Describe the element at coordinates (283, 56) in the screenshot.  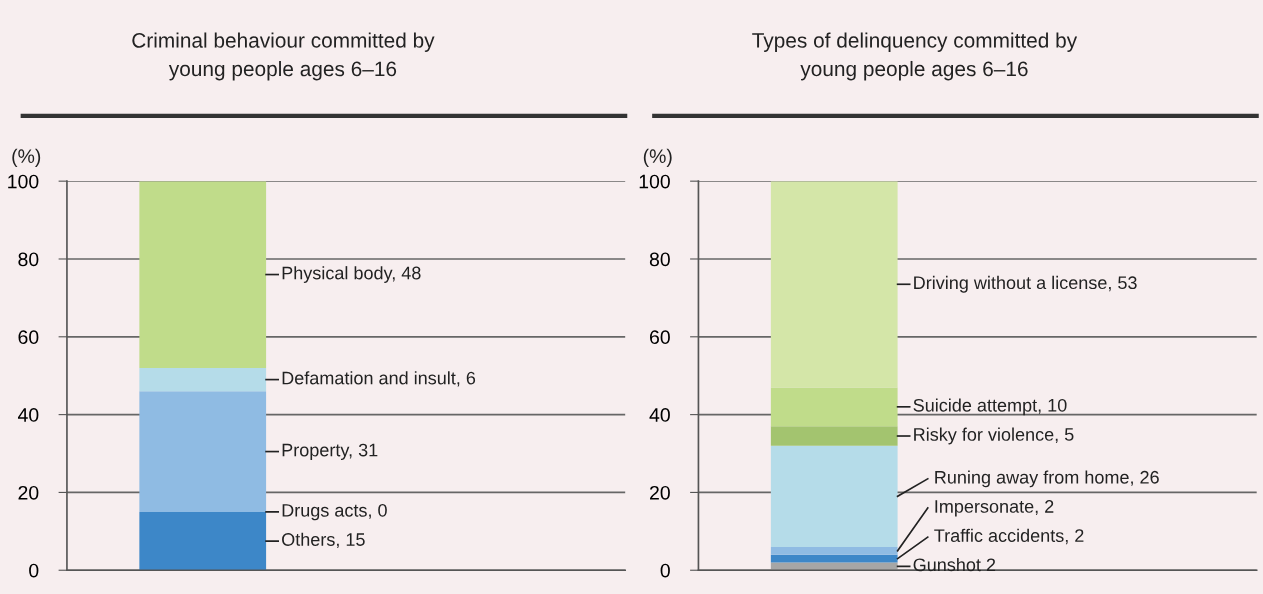
I see `chart-title: Criminal behaviour committed by young people ages 6–16` at that location.